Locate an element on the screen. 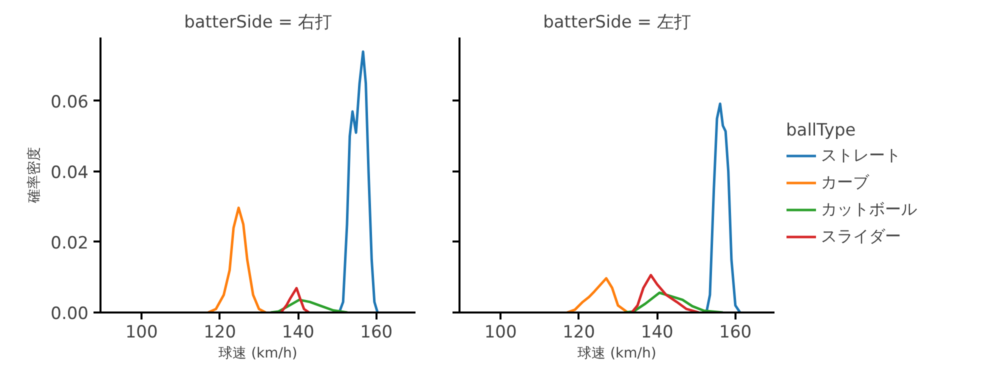 This screenshot has height=391, width=997. y-tick-label: 0.02 is located at coordinates (69, 243).